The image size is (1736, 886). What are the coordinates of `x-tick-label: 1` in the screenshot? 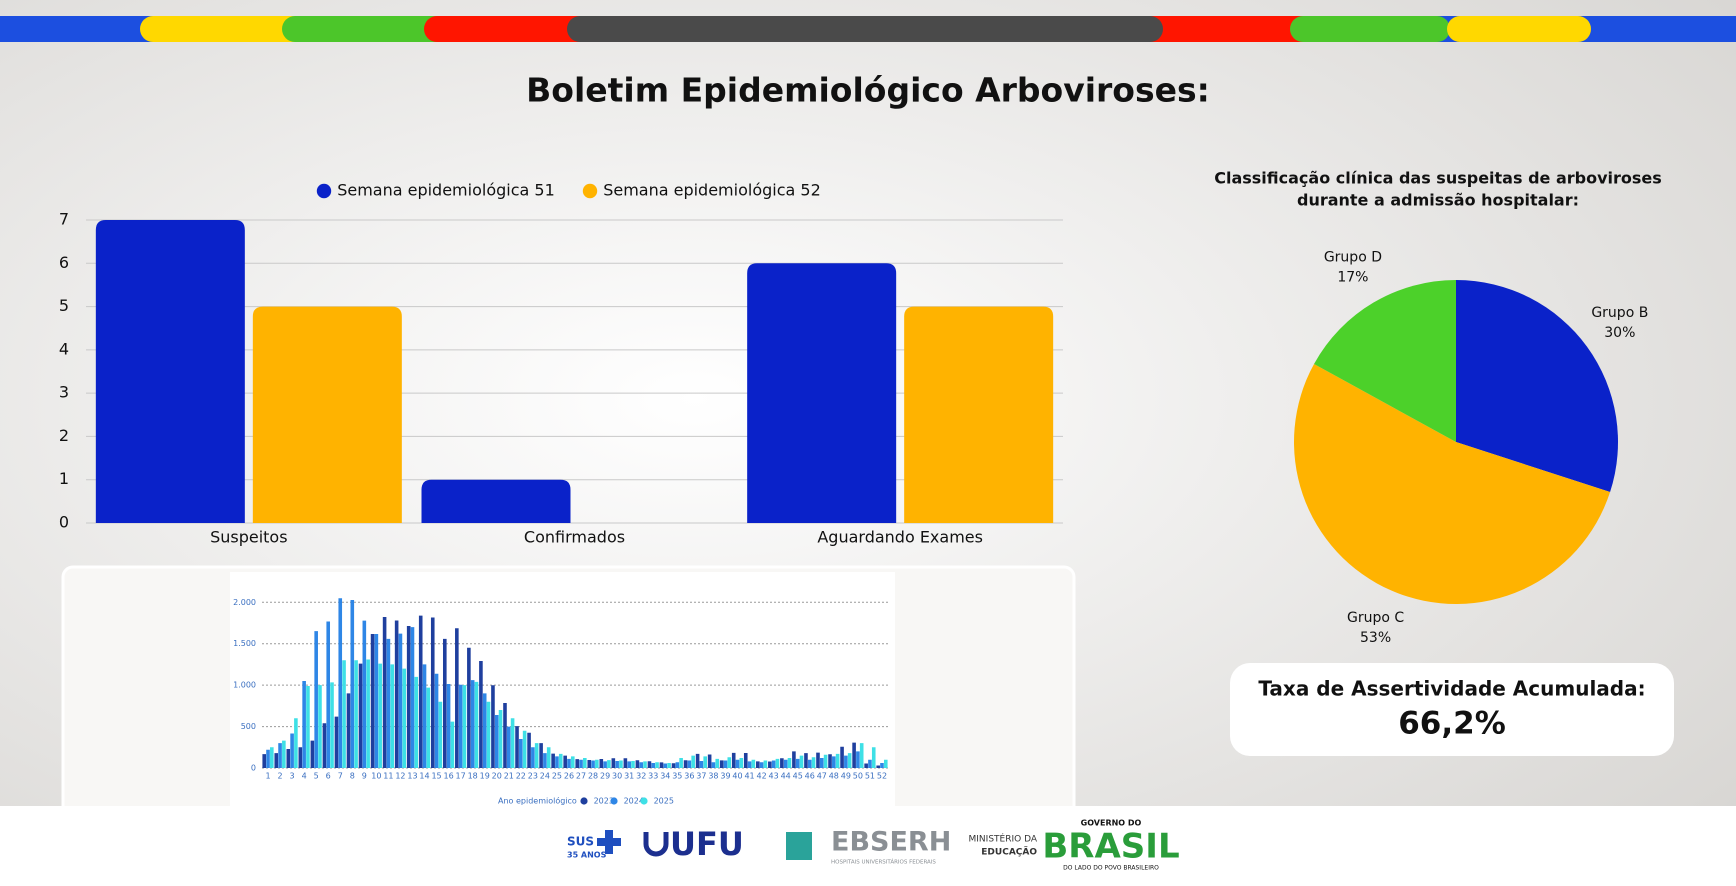 It's located at (267, 776).